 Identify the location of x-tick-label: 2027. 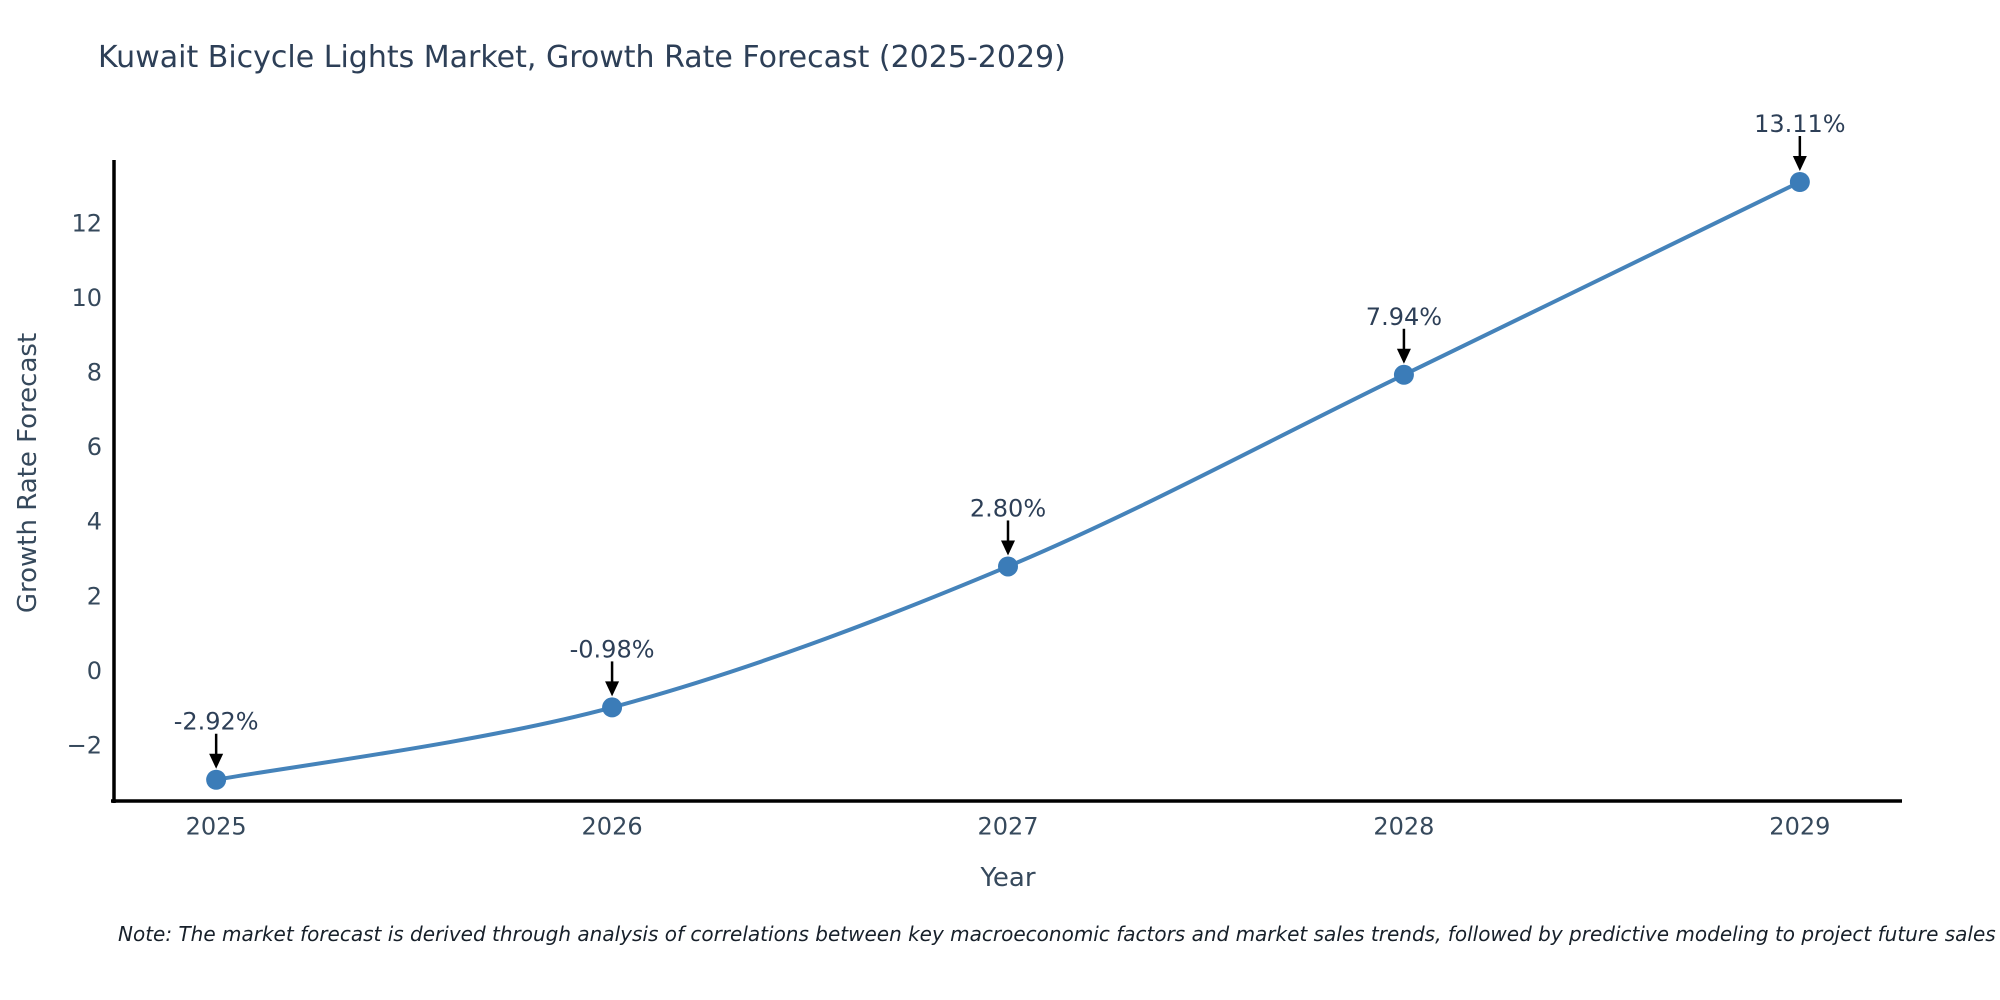
(1007, 827).